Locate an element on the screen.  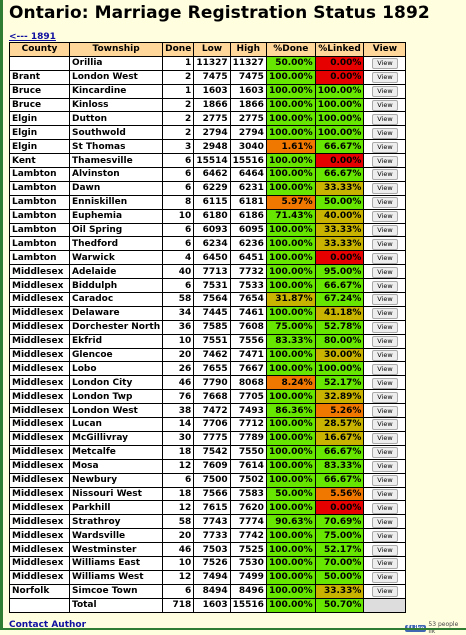
low-cell: 11327 is located at coordinates (212, 63).